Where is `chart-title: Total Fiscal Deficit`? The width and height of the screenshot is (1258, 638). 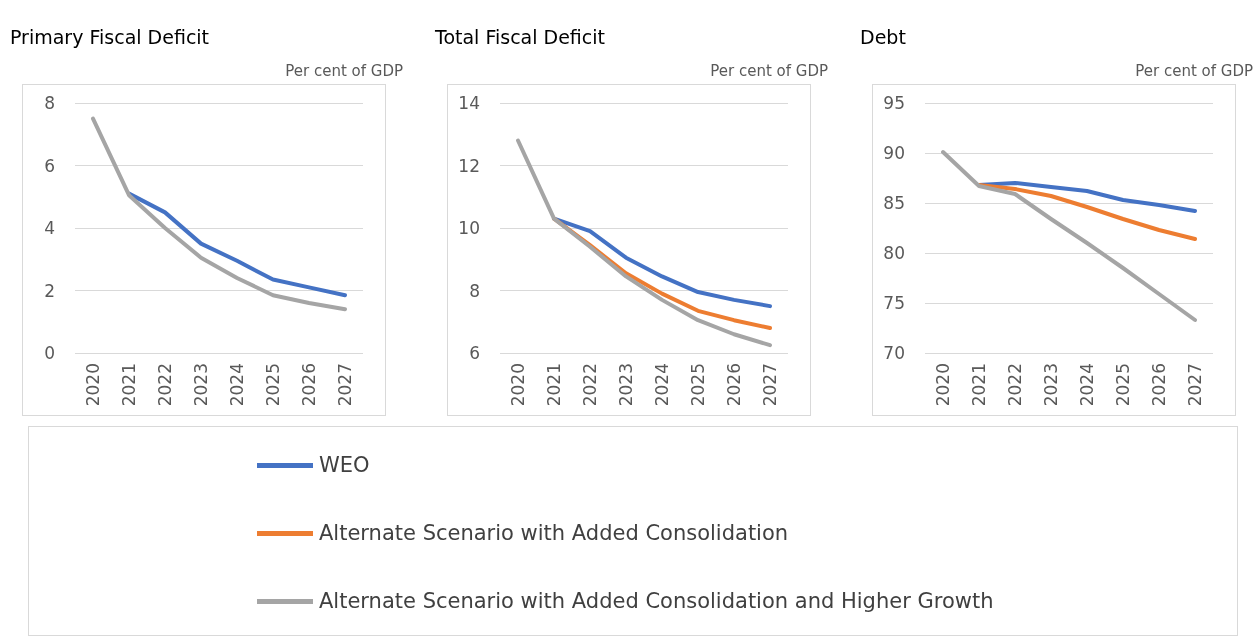 chart-title: Total Fiscal Deficit is located at coordinates (520, 37).